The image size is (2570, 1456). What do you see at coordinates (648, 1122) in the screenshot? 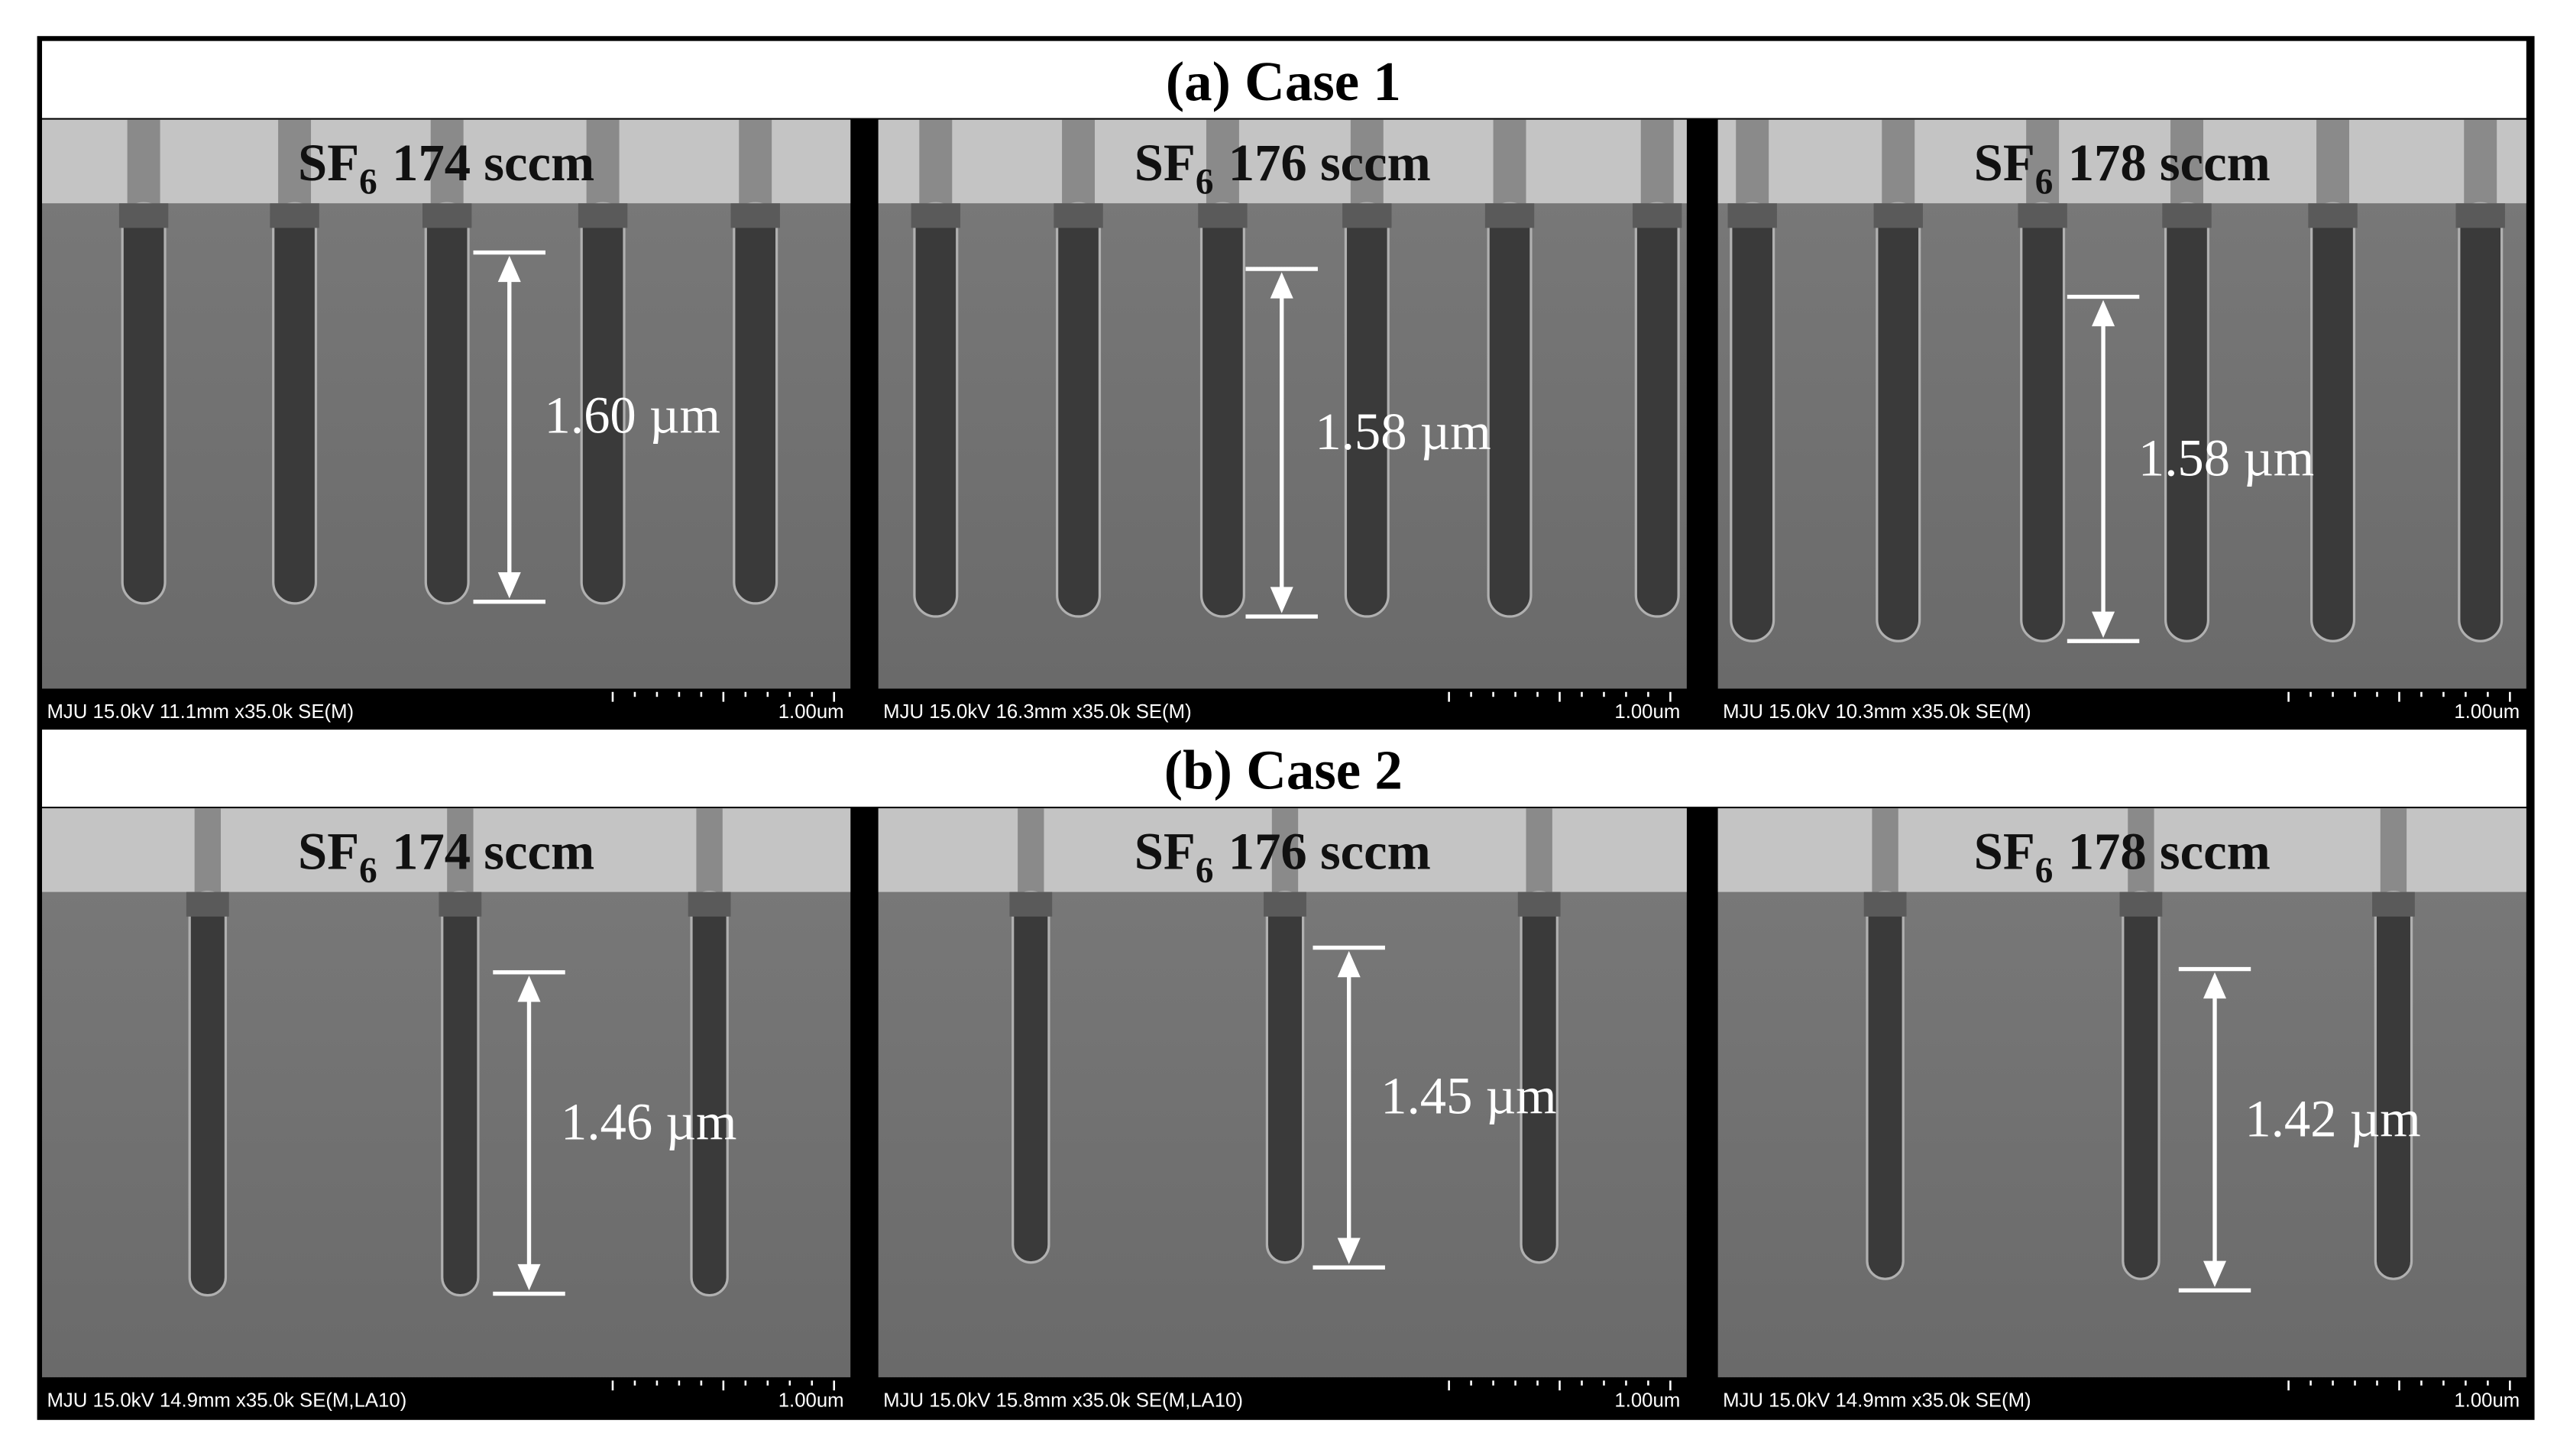
I see `depth-label: 1.46 µm` at bounding box center [648, 1122].